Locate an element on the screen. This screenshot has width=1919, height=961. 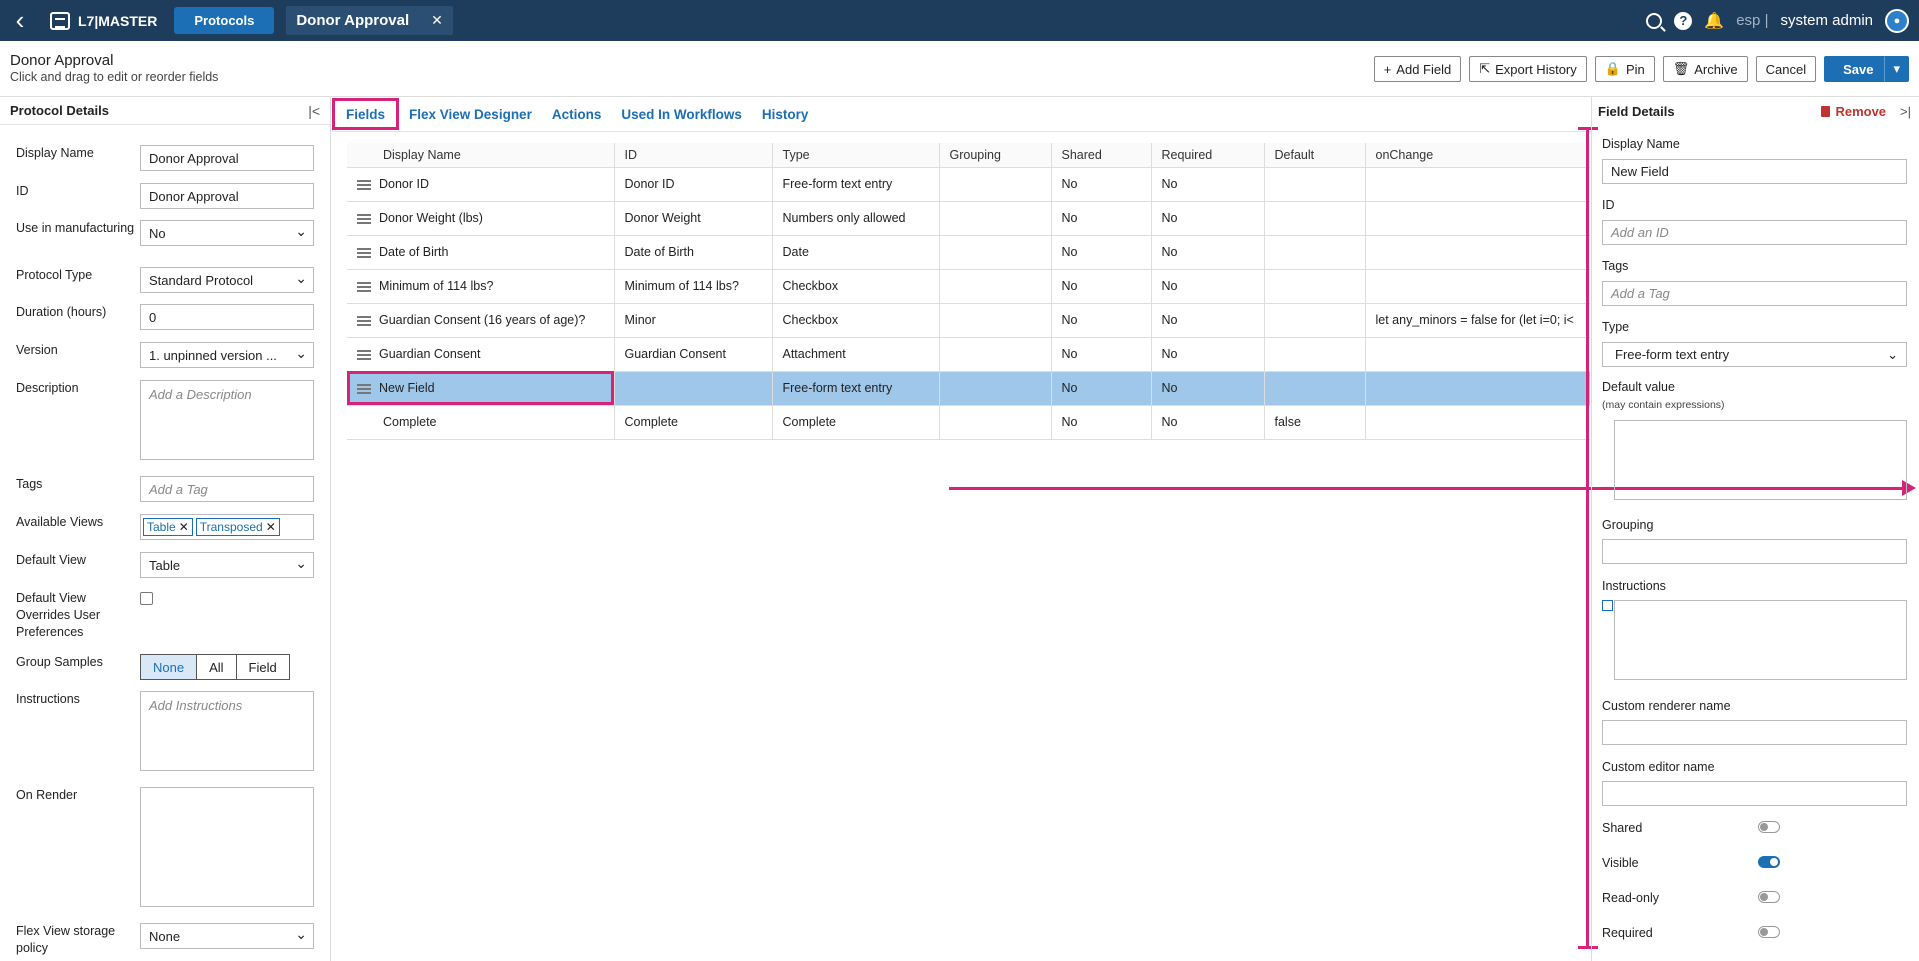
table-cell: Donor ID is located at coordinates (481, 184).